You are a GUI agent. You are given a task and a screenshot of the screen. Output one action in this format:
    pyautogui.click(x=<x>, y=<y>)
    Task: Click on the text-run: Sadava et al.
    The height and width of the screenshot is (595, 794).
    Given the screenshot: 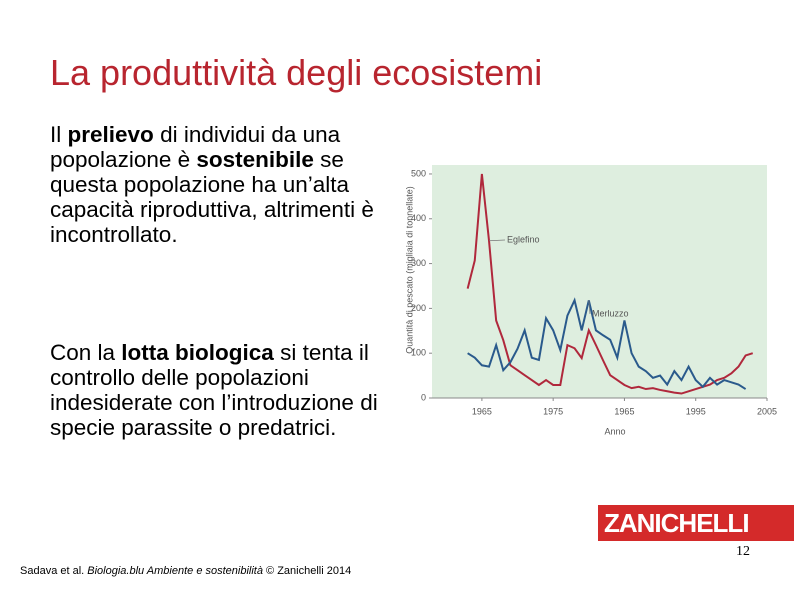 What is the action you would take?
    pyautogui.click(x=54, y=571)
    